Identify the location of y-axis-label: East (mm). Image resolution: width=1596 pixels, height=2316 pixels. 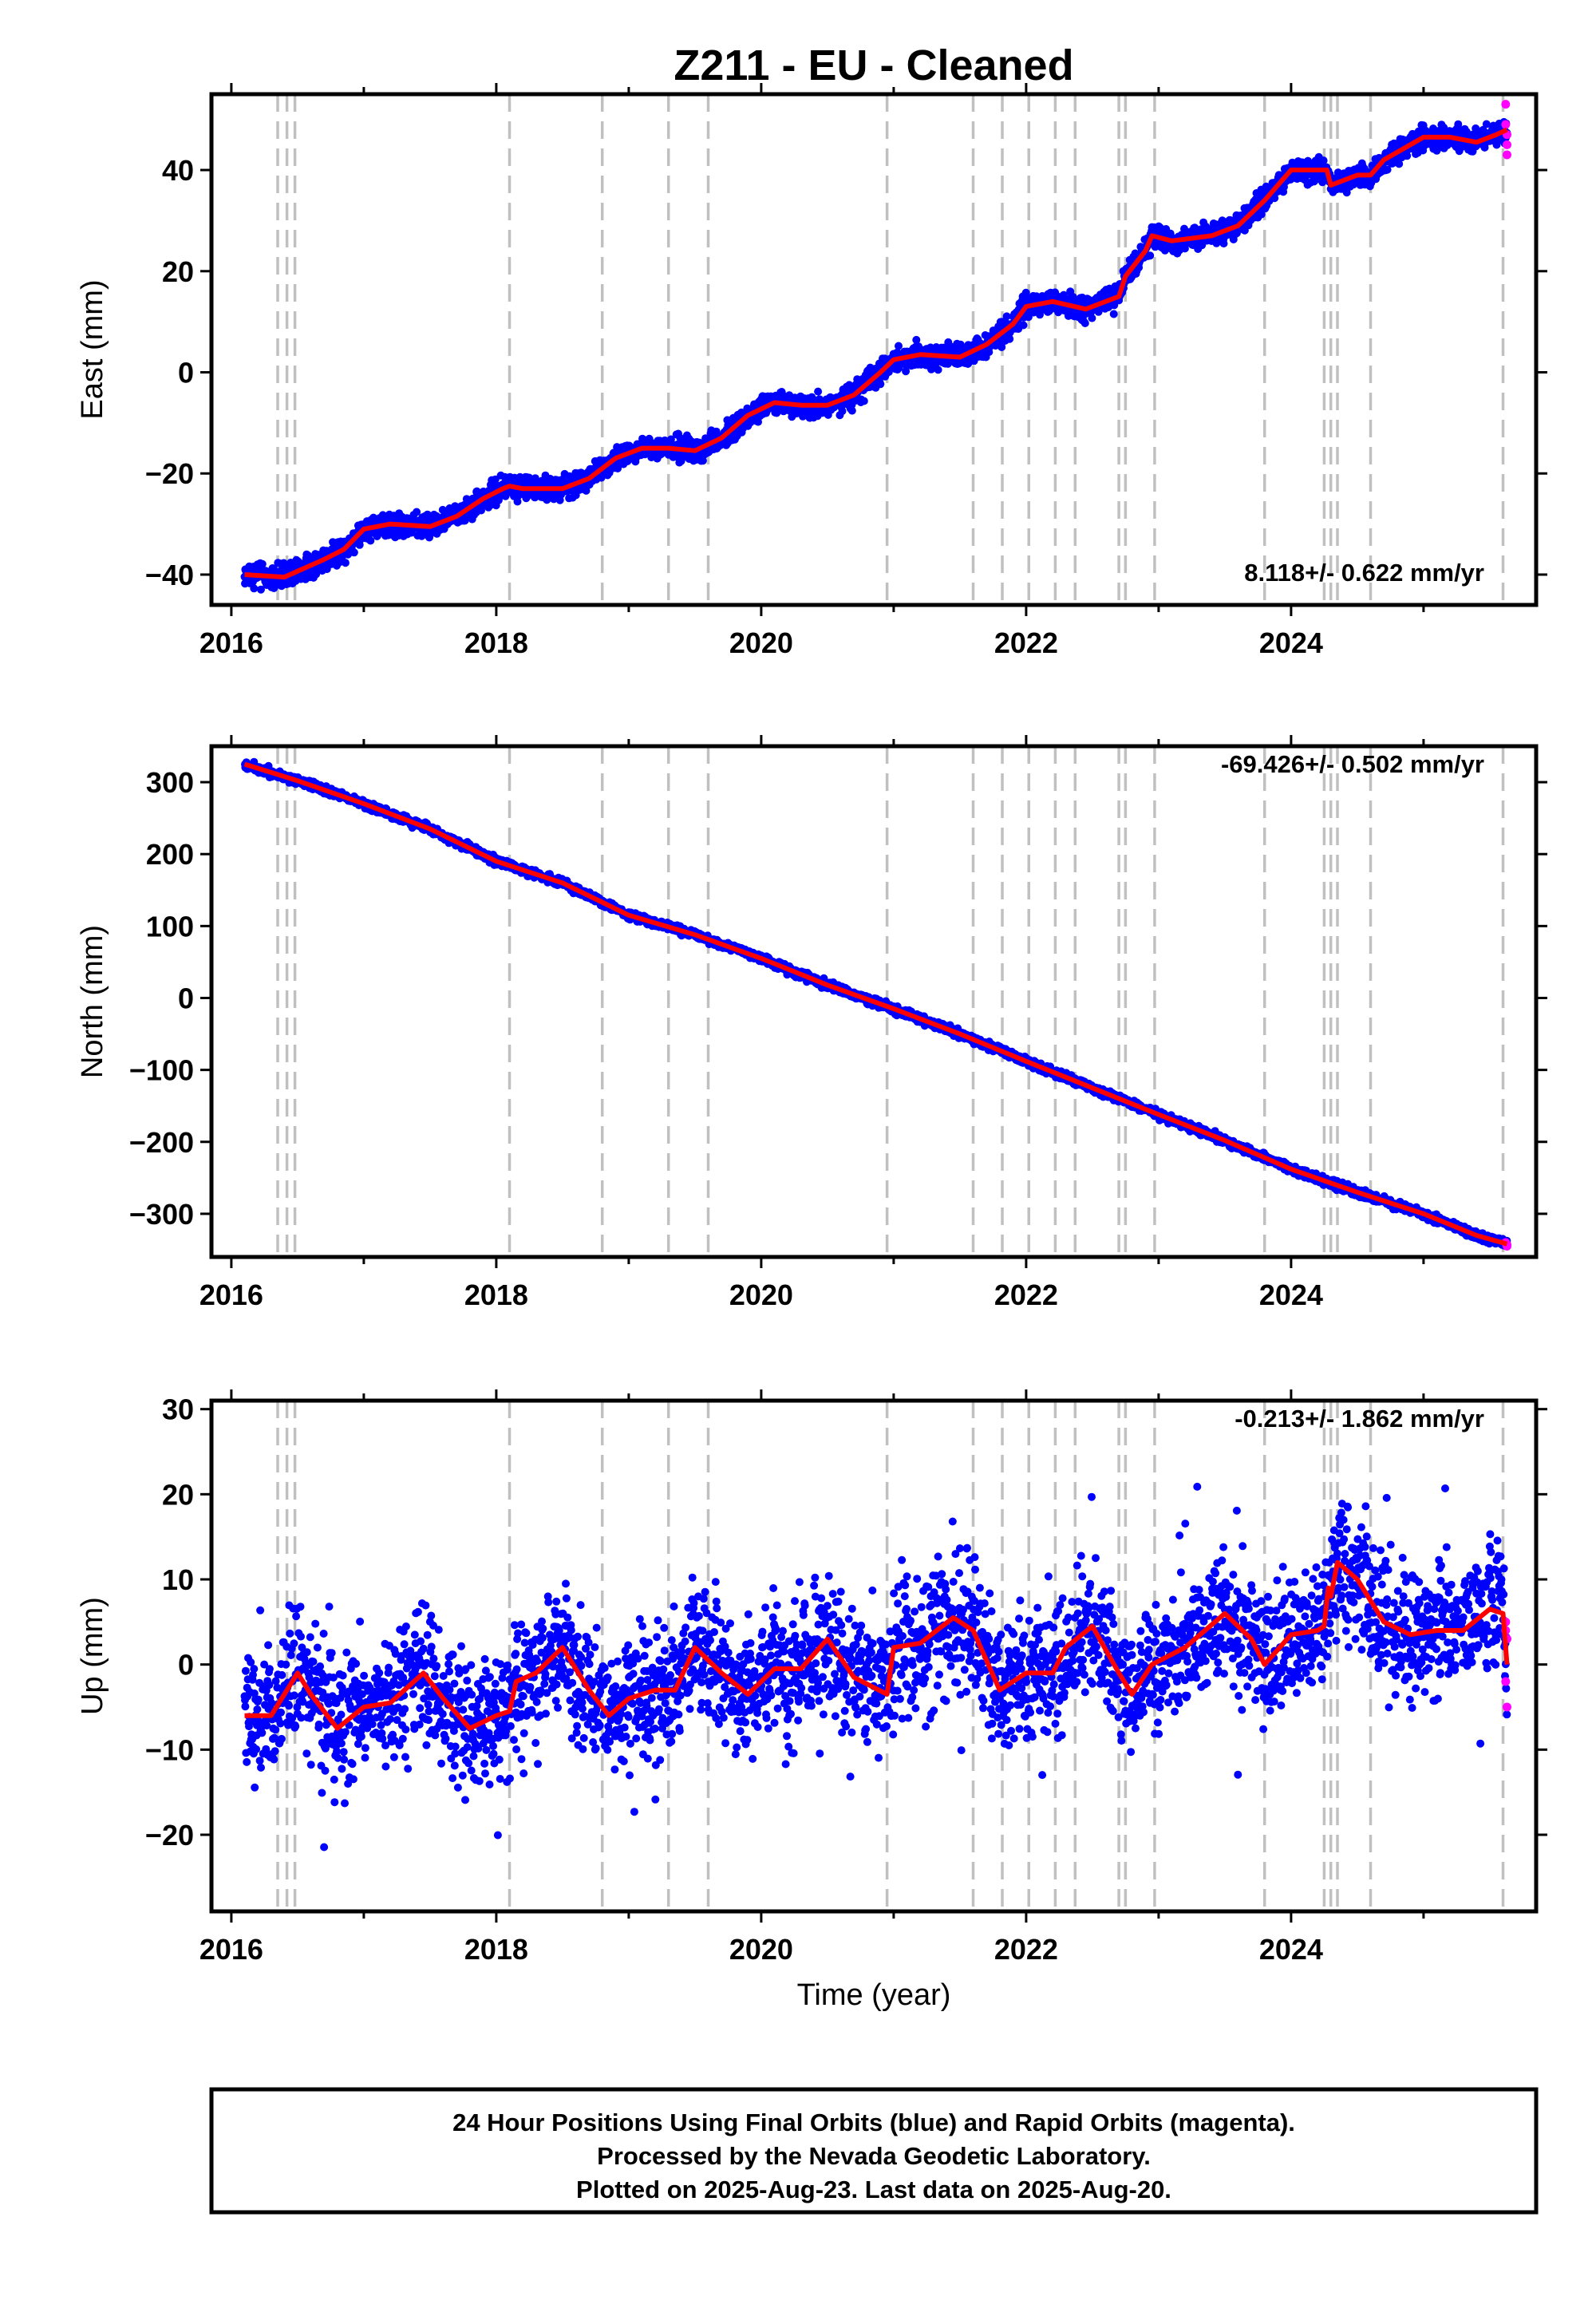
(92, 349).